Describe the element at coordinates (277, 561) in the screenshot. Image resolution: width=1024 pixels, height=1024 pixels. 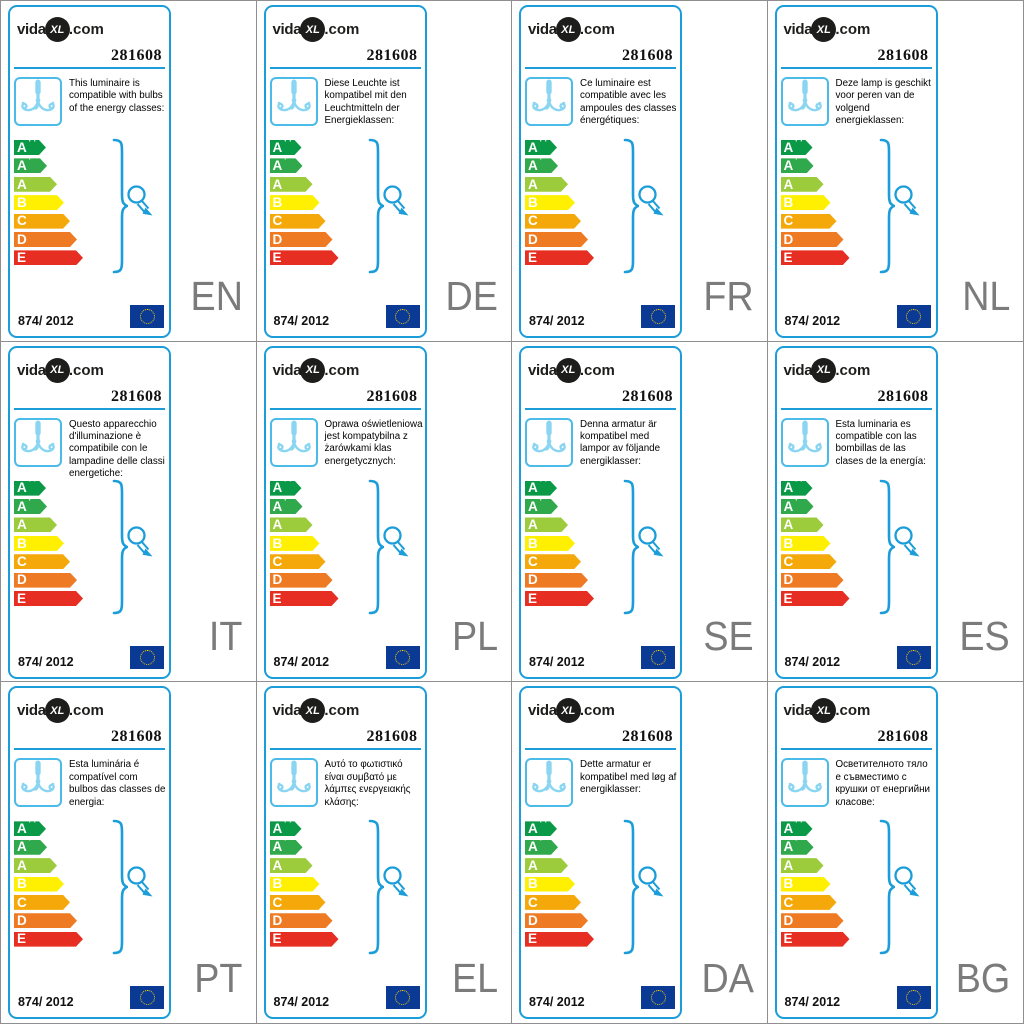
I see `energy-class-letter: C` at that location.